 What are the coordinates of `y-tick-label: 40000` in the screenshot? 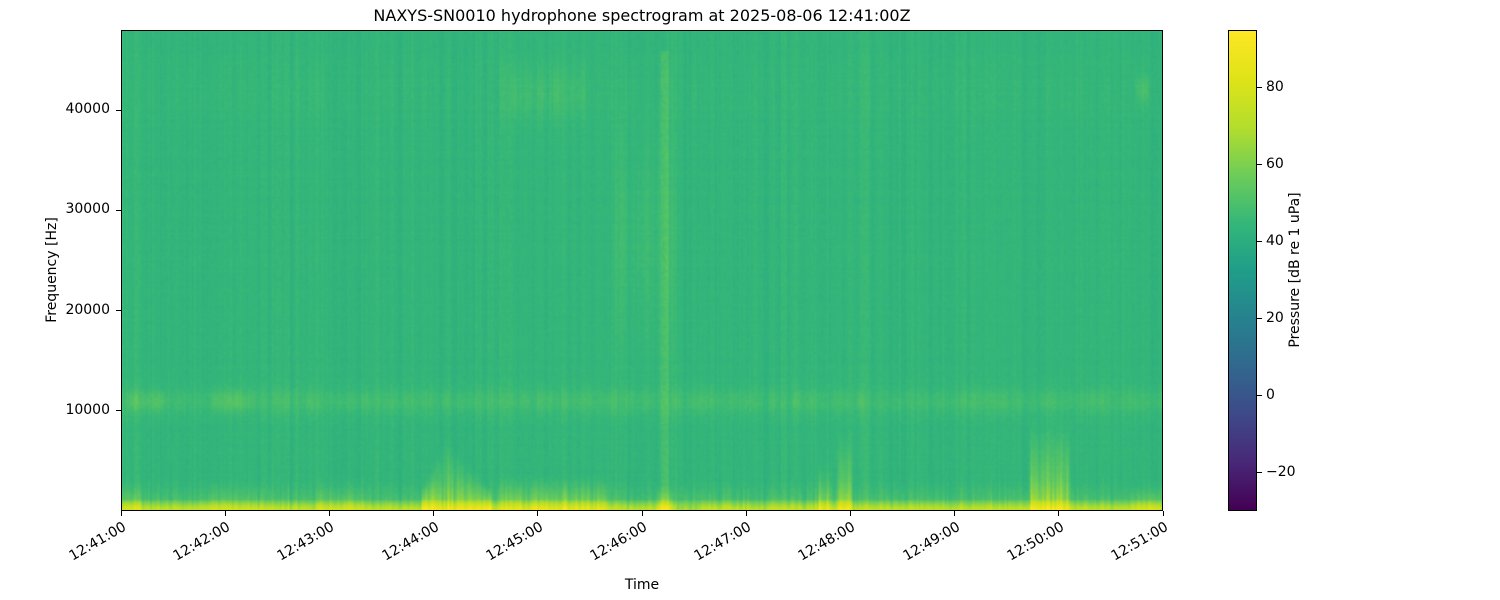 It's located at (87, 109).